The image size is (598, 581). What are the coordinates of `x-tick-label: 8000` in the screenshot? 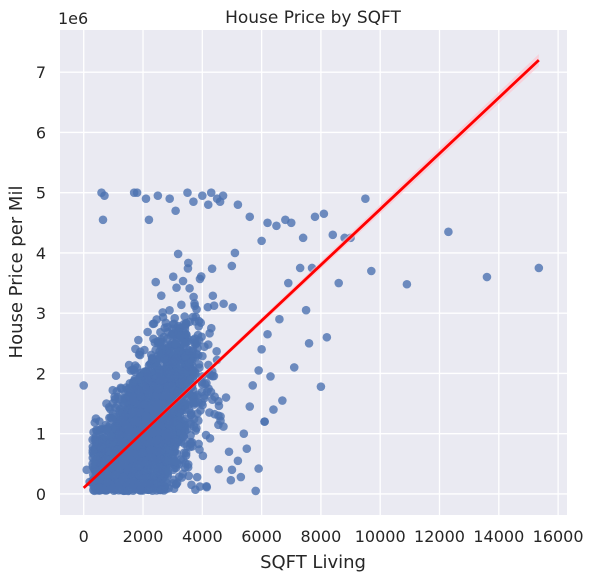 It's located at (321, 536).